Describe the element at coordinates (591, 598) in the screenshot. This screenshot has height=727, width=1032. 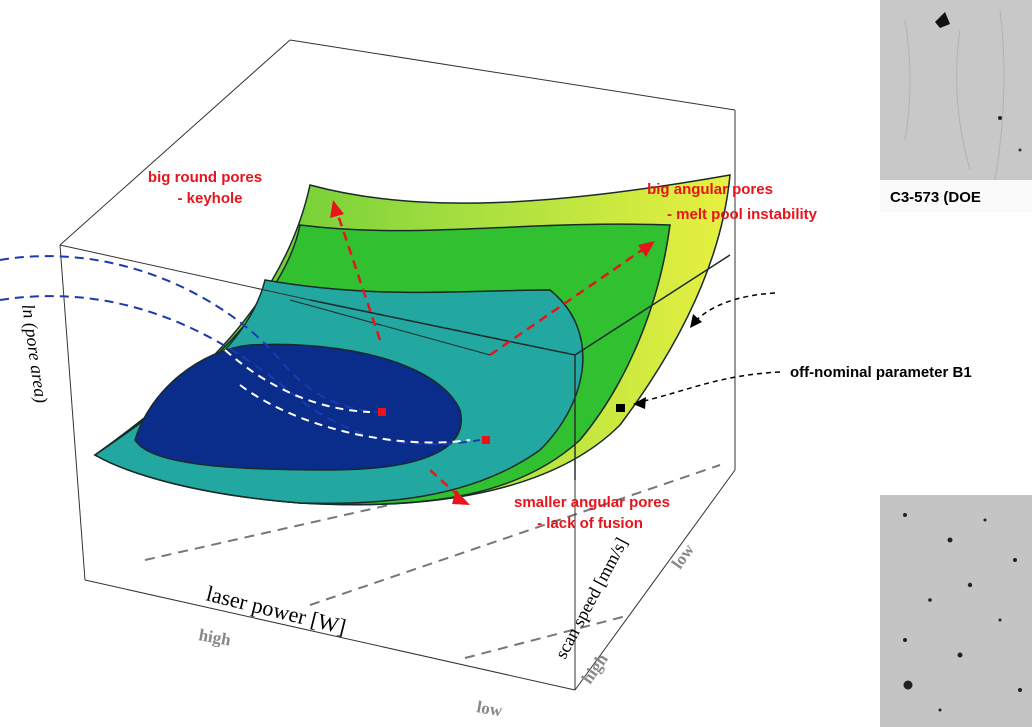
I see `y-axis-label: scan speed [mm/s]` at that location.